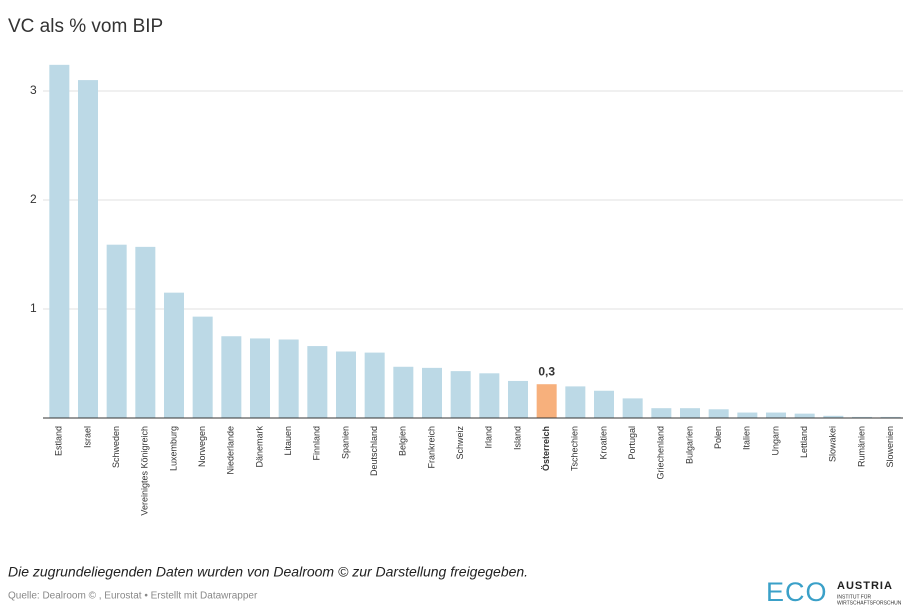 The image size is (903, 612). I want to click on logo-mark: ECO, so click(797, 592).